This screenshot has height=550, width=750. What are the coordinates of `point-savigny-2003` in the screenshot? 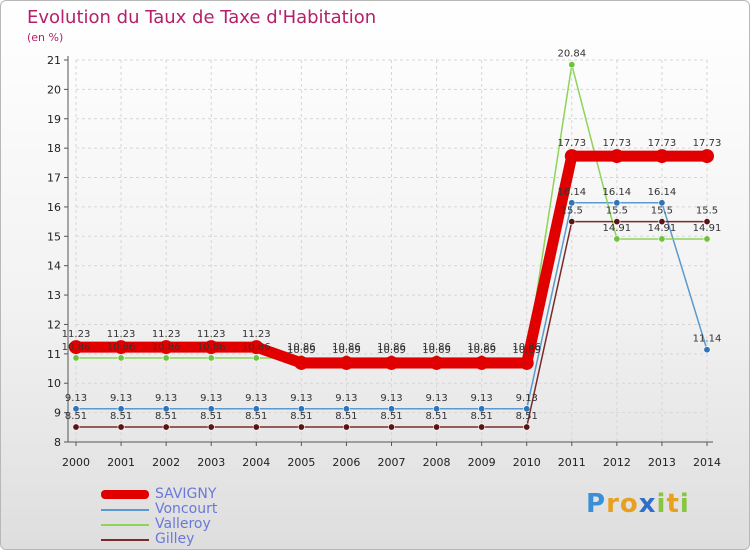 It's located at (211, 347).